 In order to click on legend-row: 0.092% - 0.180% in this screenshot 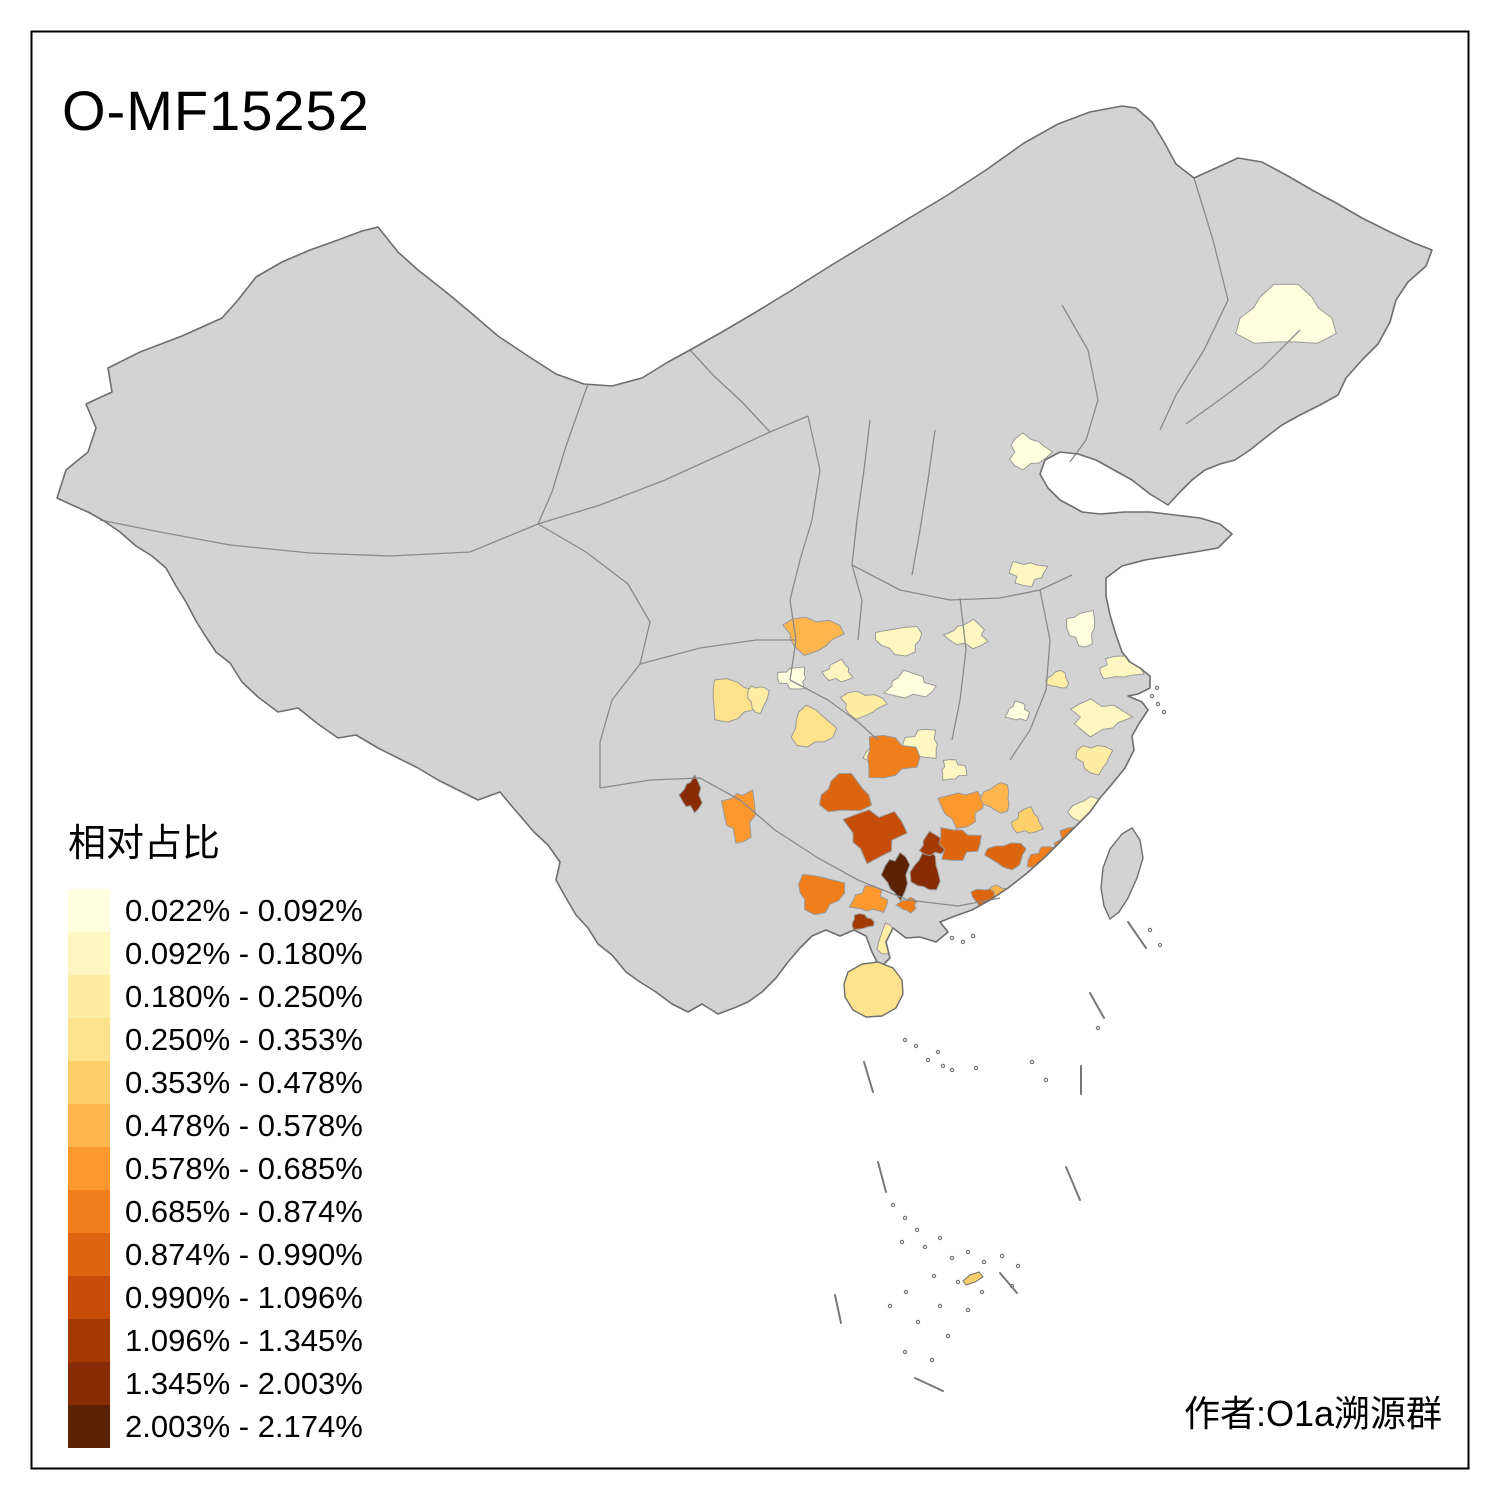, I will do `click(215, 953)`.